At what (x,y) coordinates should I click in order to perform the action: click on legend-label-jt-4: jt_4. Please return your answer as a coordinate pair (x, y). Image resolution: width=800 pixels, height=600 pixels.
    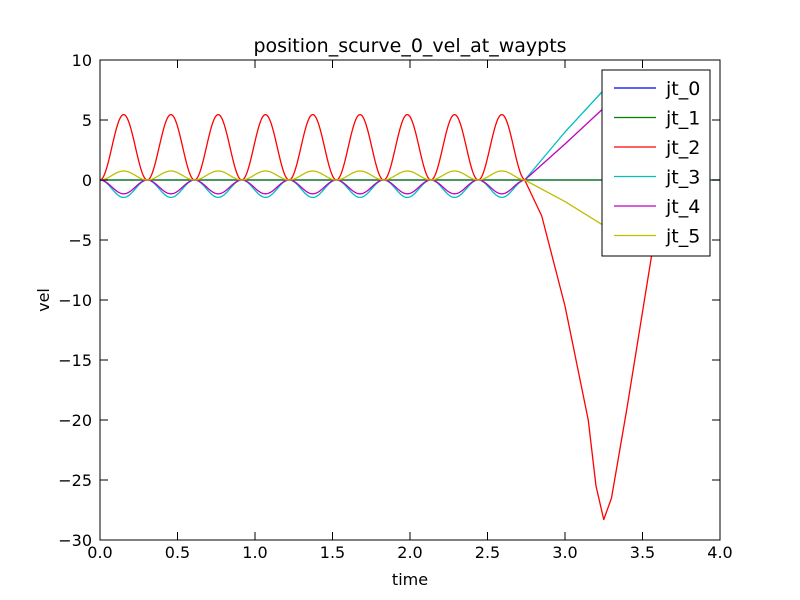
    Looking at the image, I should click on (682, 207).